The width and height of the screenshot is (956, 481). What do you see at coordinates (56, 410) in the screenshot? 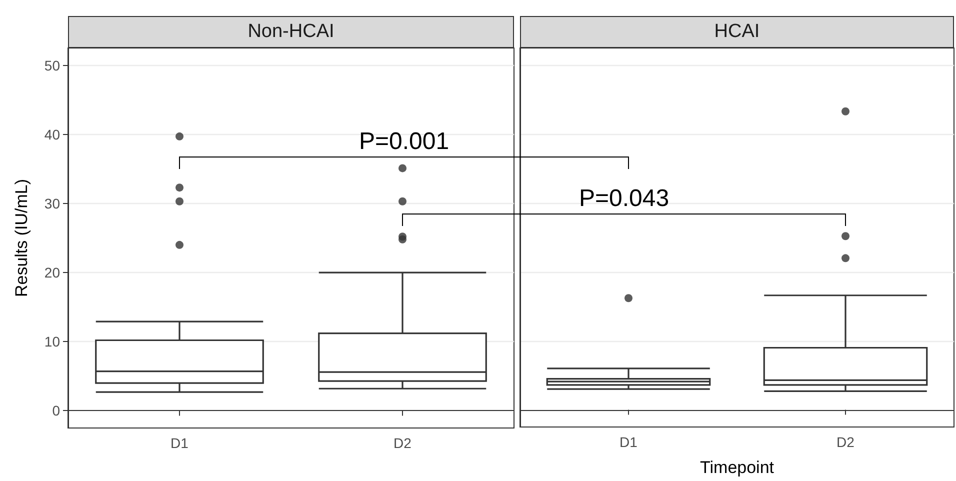
I see `y-tick-label: 0` at bounding box center [56, 410].